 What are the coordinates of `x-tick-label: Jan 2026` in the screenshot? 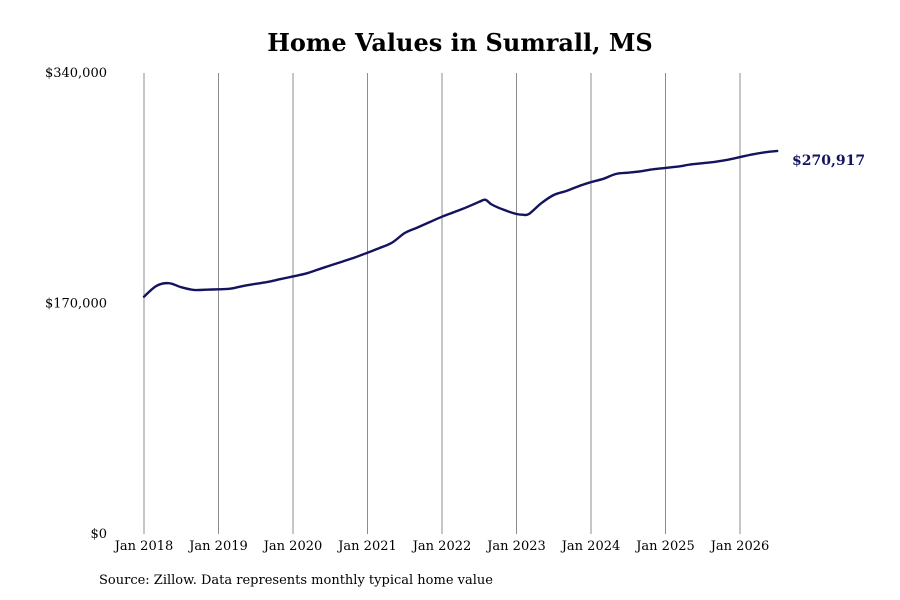 It's located at (739, 546).